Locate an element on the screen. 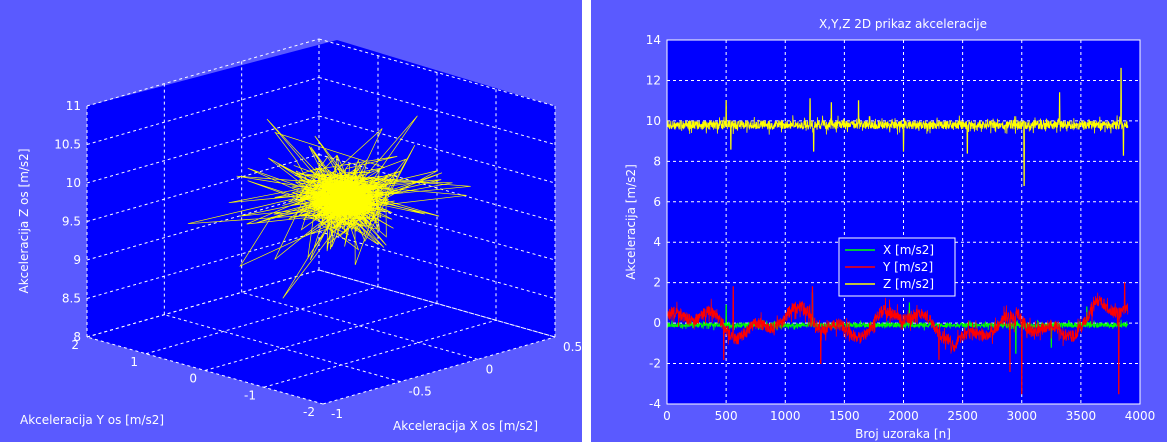 This screenshot has width=1167, height=442. legend-entry: X [m/s2] is located at coordinates (908, 250).